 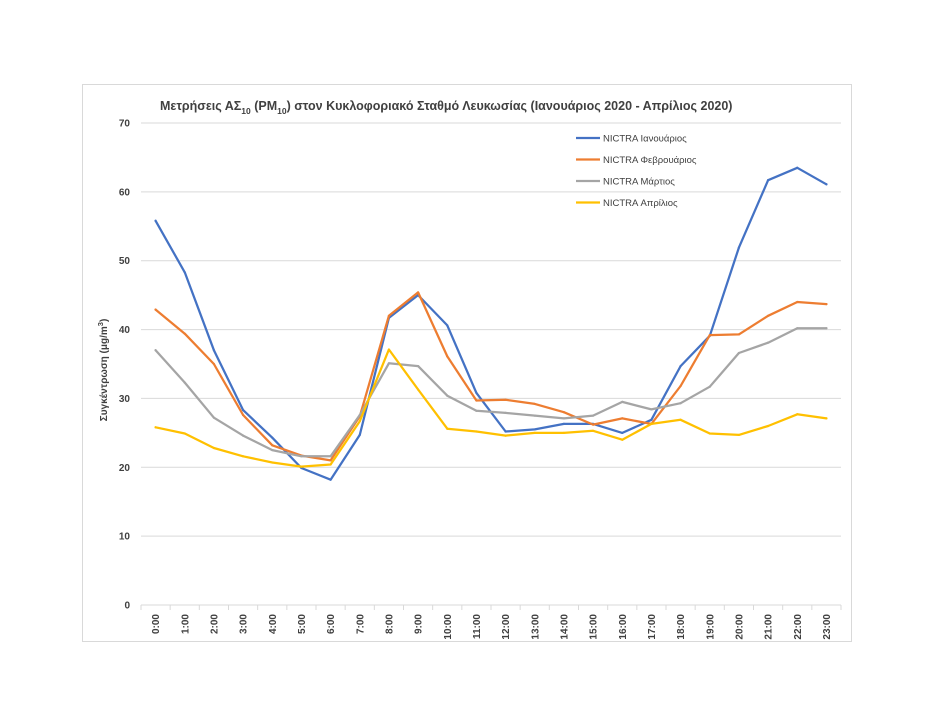 What do you see at coordinates (652, 627) in the screenshot?
I see `x-tick-label: 17:00` at bounding box center [652, 627].